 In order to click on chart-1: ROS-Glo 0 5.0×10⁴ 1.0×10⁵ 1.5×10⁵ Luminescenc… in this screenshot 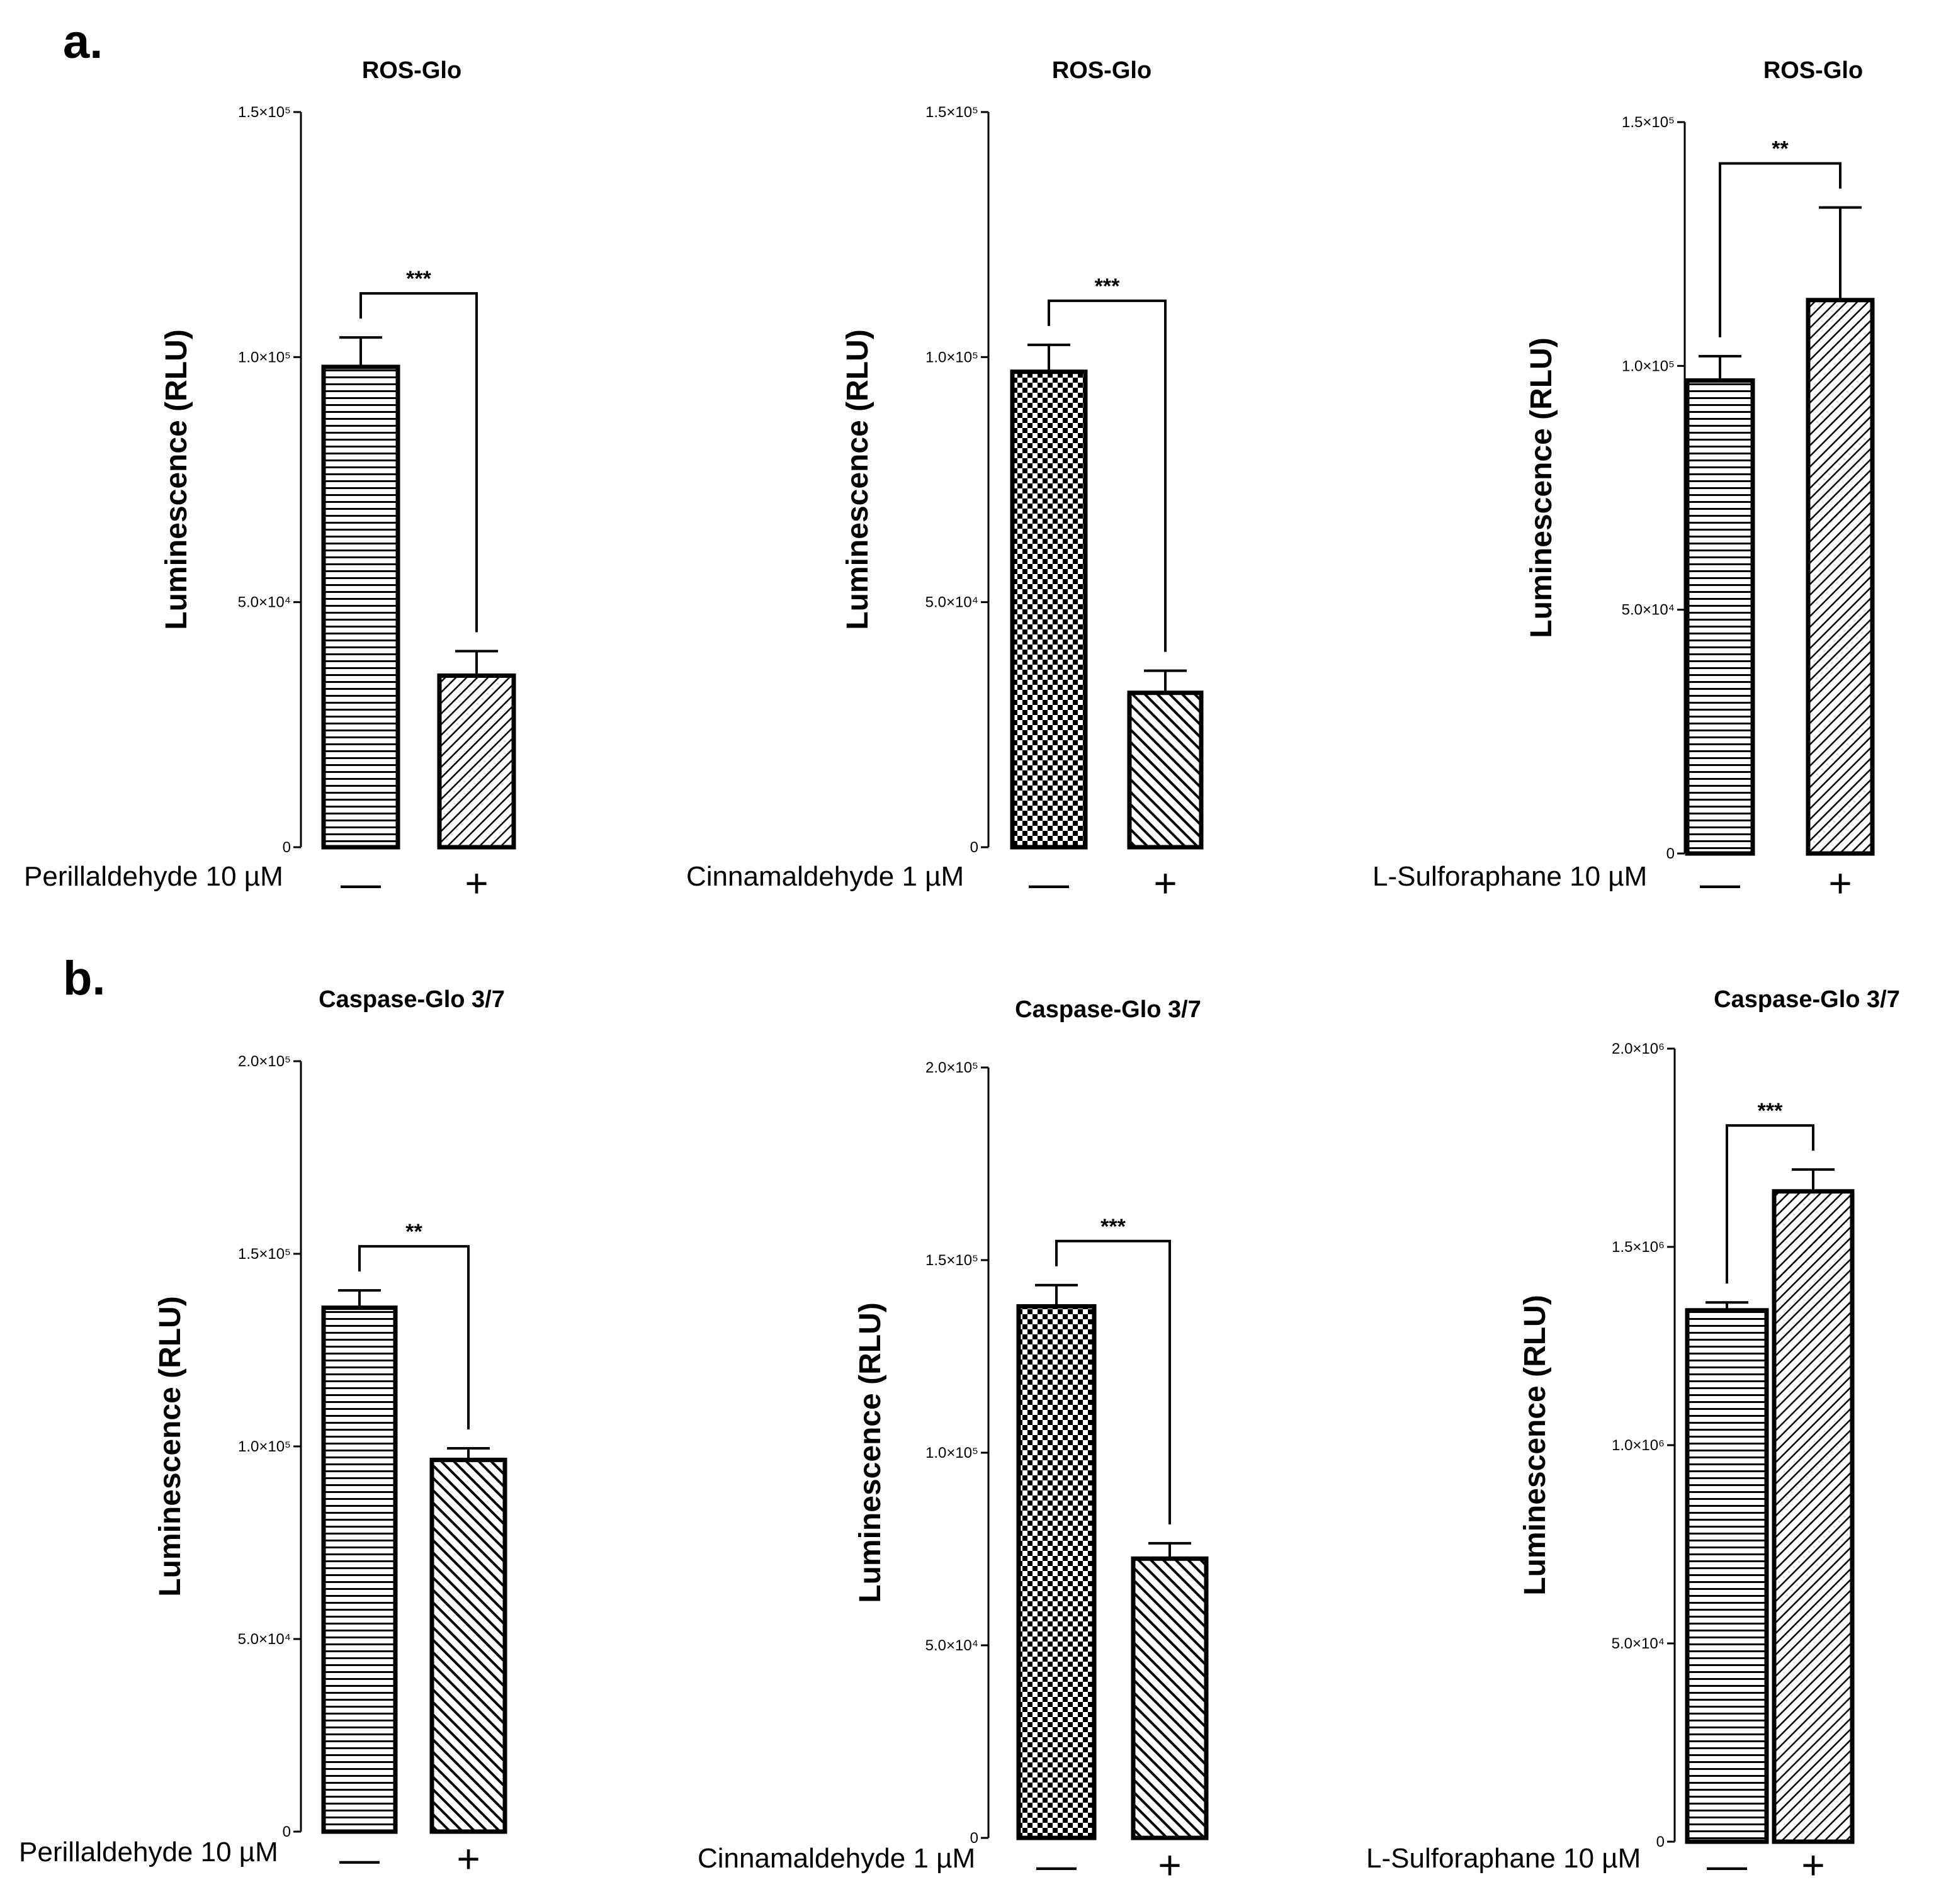, I will do `click(270, 481)`.